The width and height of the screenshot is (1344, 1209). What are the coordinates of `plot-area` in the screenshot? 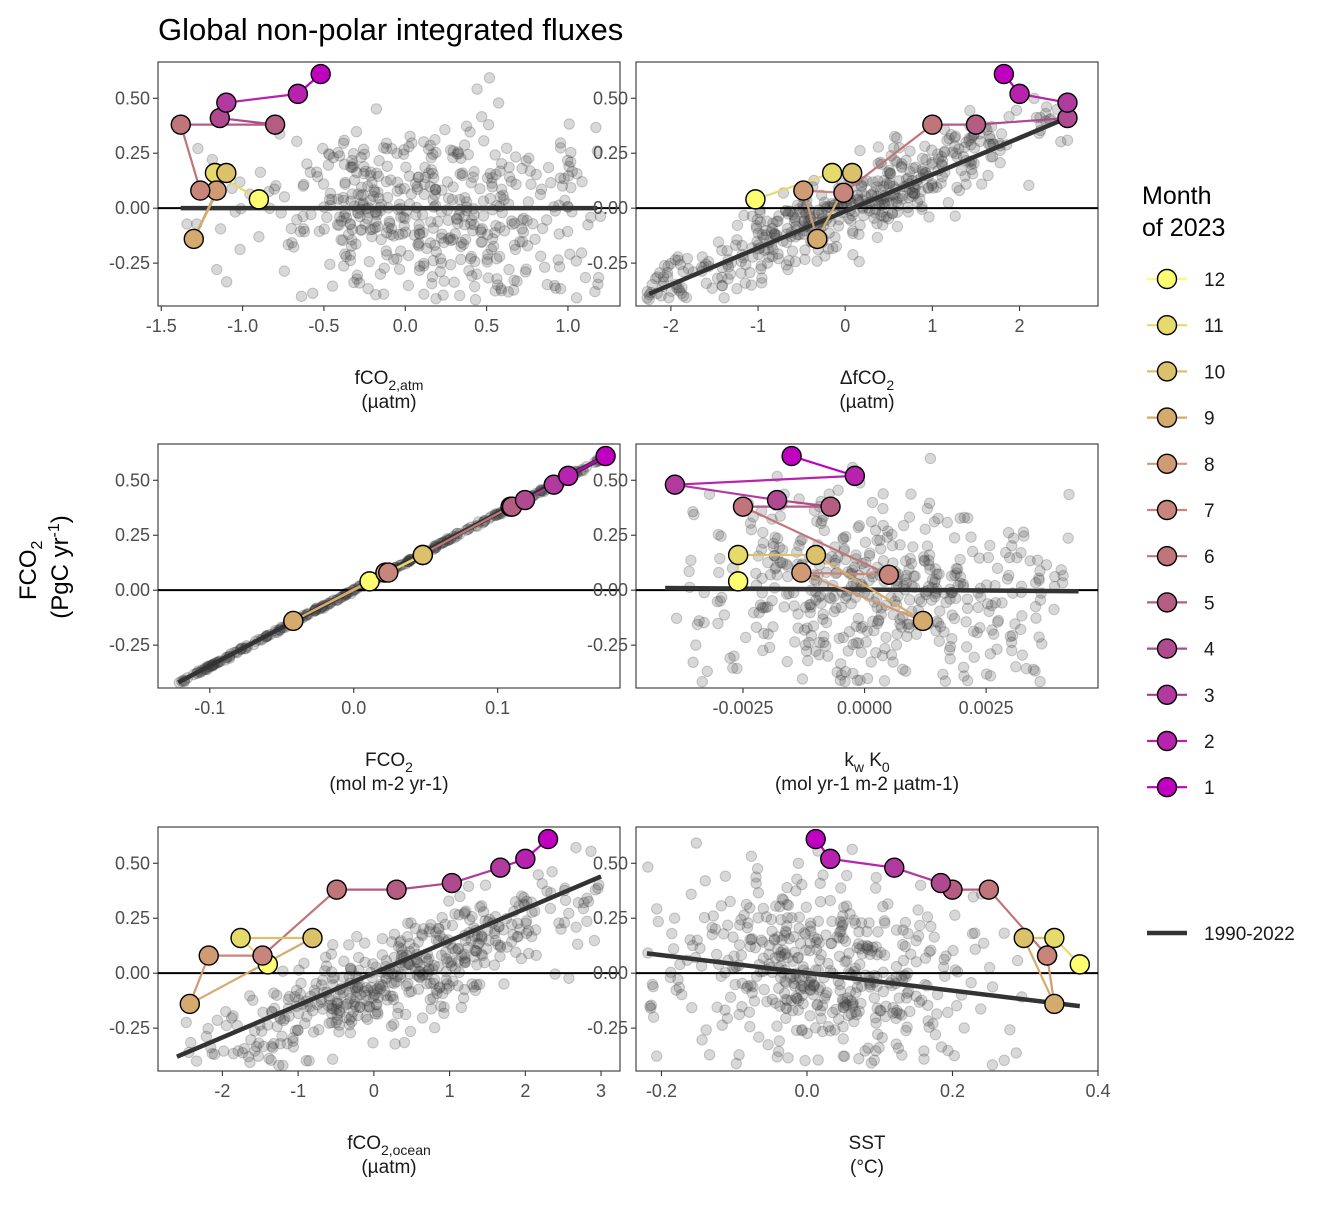 It's located at (389, 184).